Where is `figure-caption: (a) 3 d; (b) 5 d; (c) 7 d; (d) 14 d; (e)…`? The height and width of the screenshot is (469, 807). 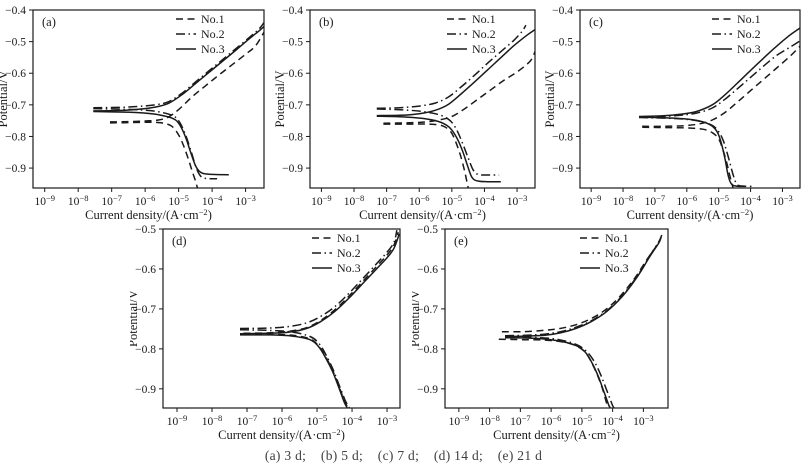 figure-caption: (a) 3 d; (b) 5 d; (c) 7 d; (d) 14 d; (e)… is located at coordinates (403, 455).